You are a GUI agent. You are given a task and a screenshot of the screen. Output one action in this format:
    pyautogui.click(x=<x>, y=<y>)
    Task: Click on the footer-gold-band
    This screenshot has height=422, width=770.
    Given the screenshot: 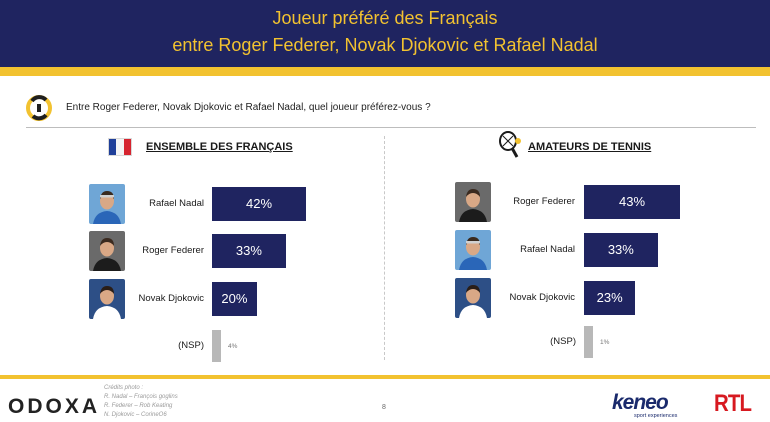 What is the action you would take?
    pyautogui.click(x=385, y=377)
    